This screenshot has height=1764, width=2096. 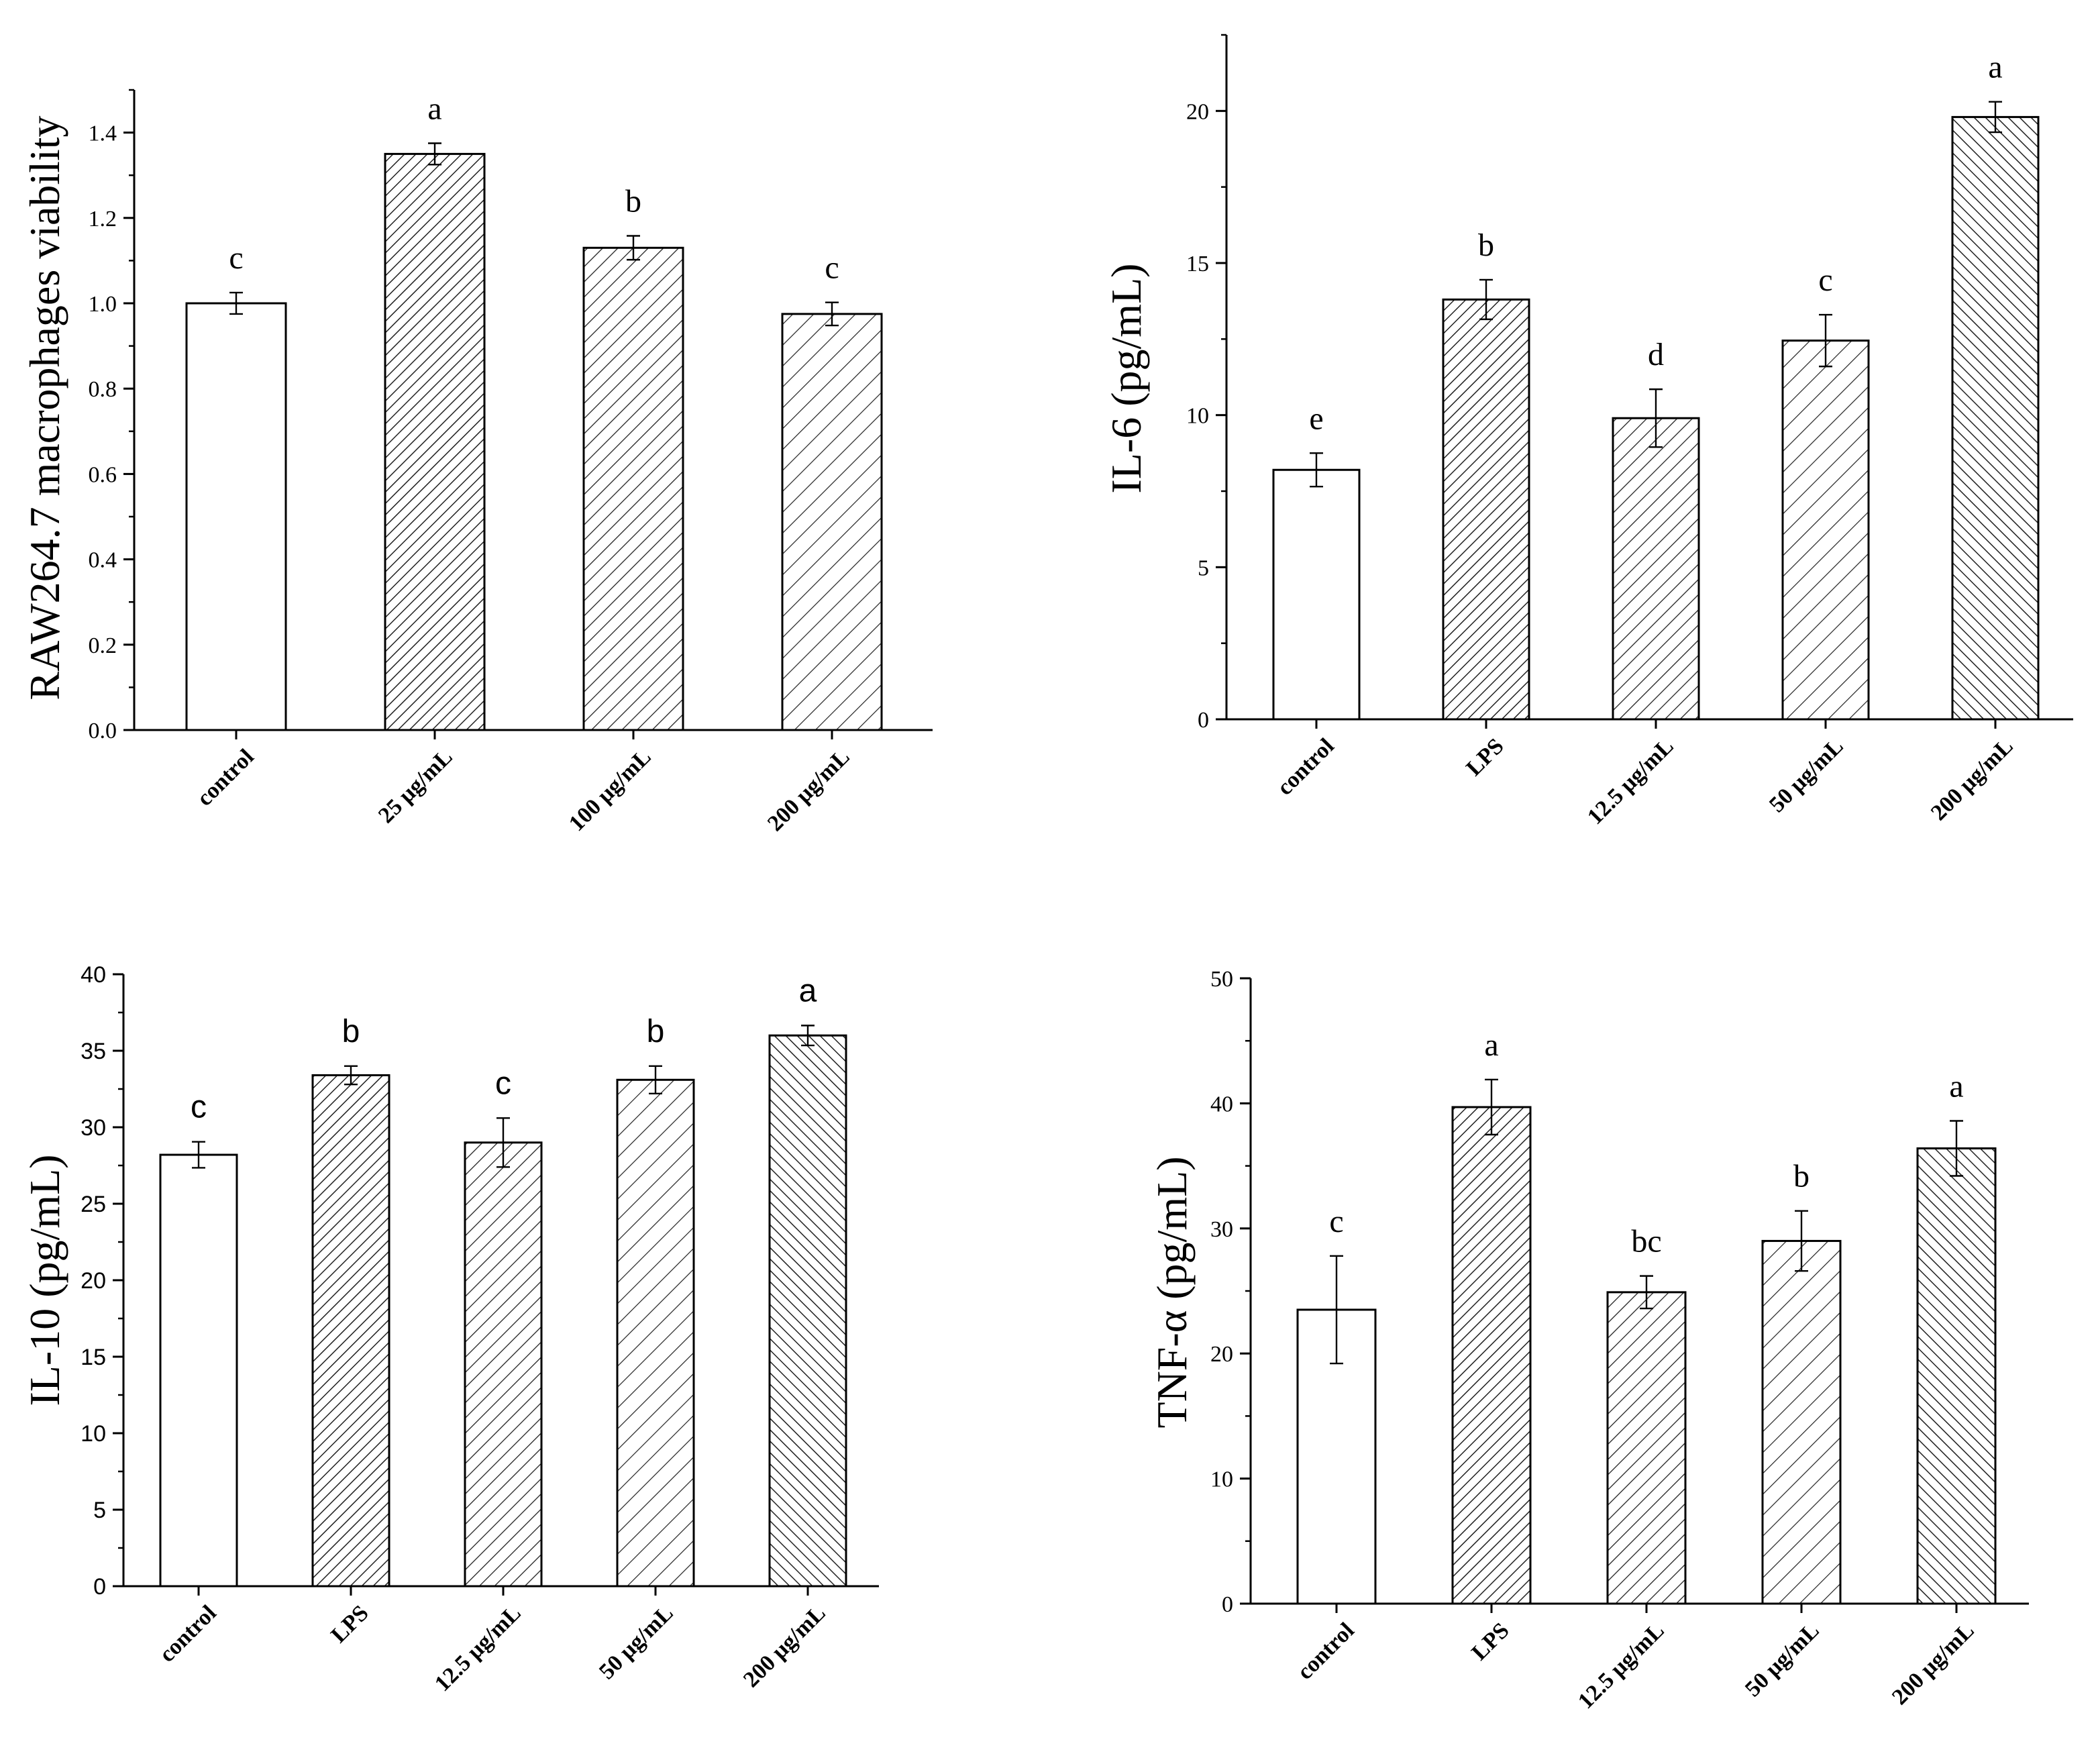 I want to click on significance-letter: d, so click(x=1656, y=354).